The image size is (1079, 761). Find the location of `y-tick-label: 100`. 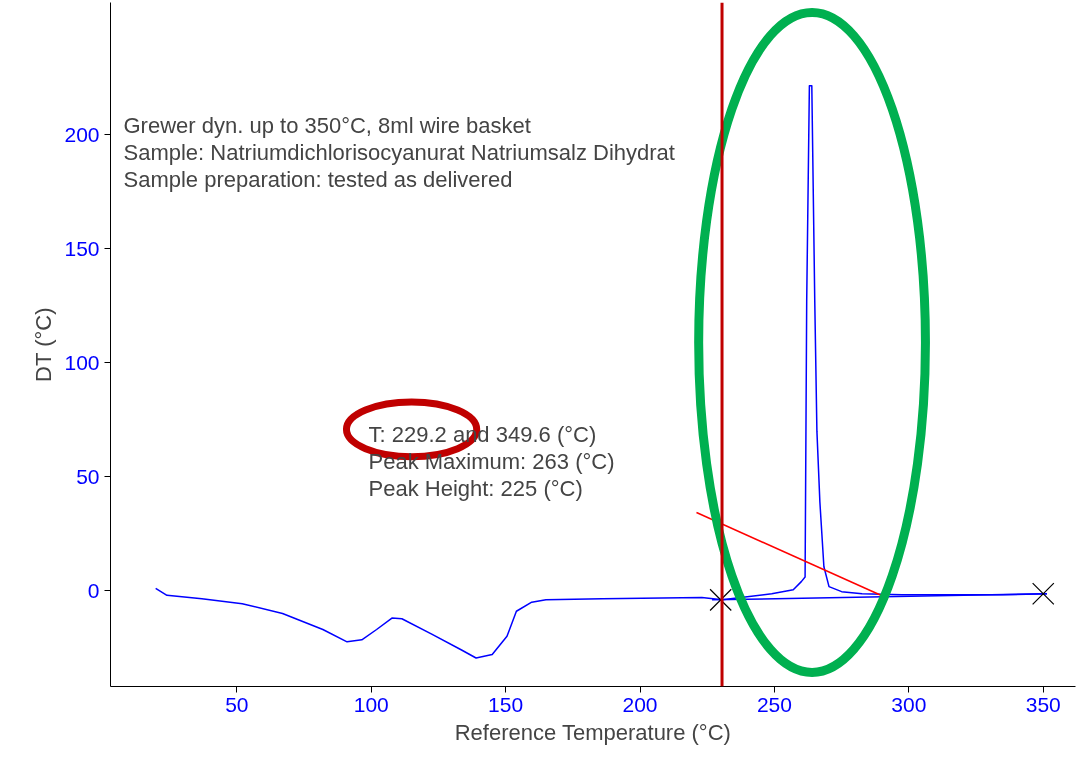

y-tick-label: 100 is located at coordinates (82, 362).